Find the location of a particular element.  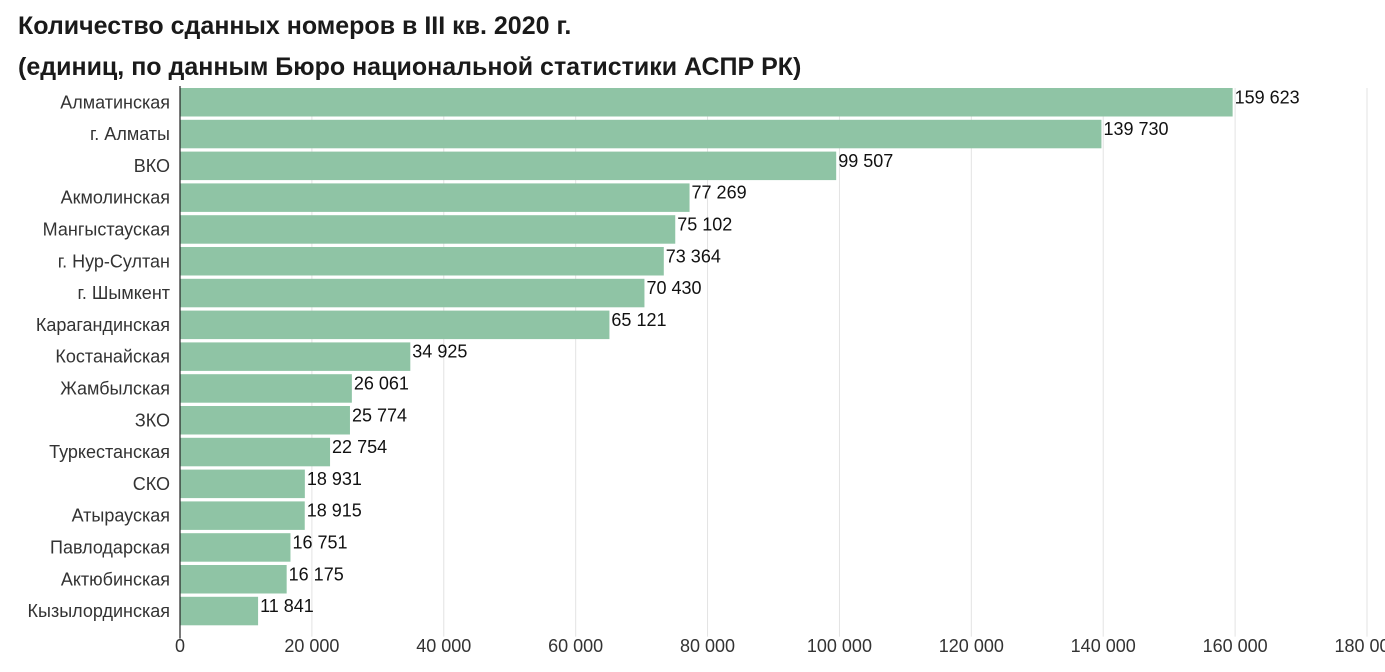

value-label: 75 102 is located at coordinates (704, 224).